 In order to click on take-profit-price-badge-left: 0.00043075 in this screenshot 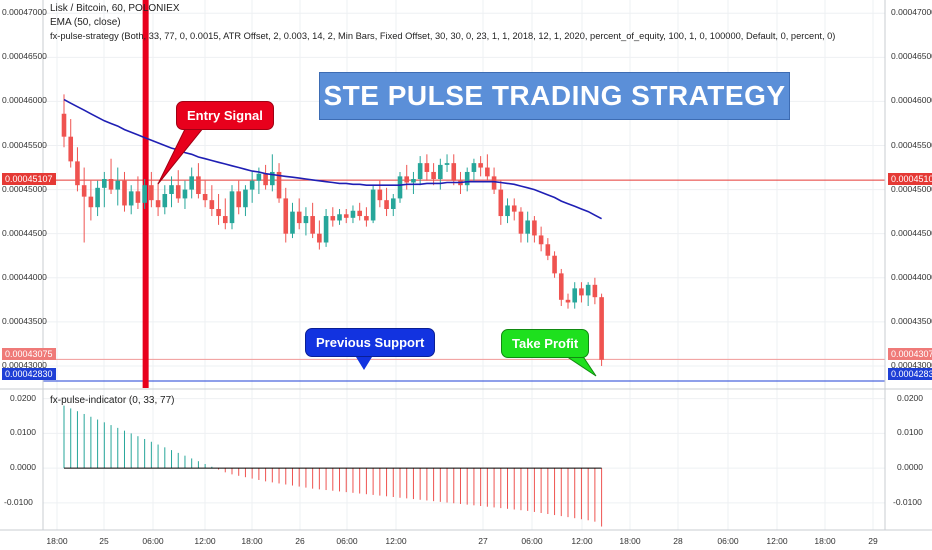, I will do `click(29, 354)`.